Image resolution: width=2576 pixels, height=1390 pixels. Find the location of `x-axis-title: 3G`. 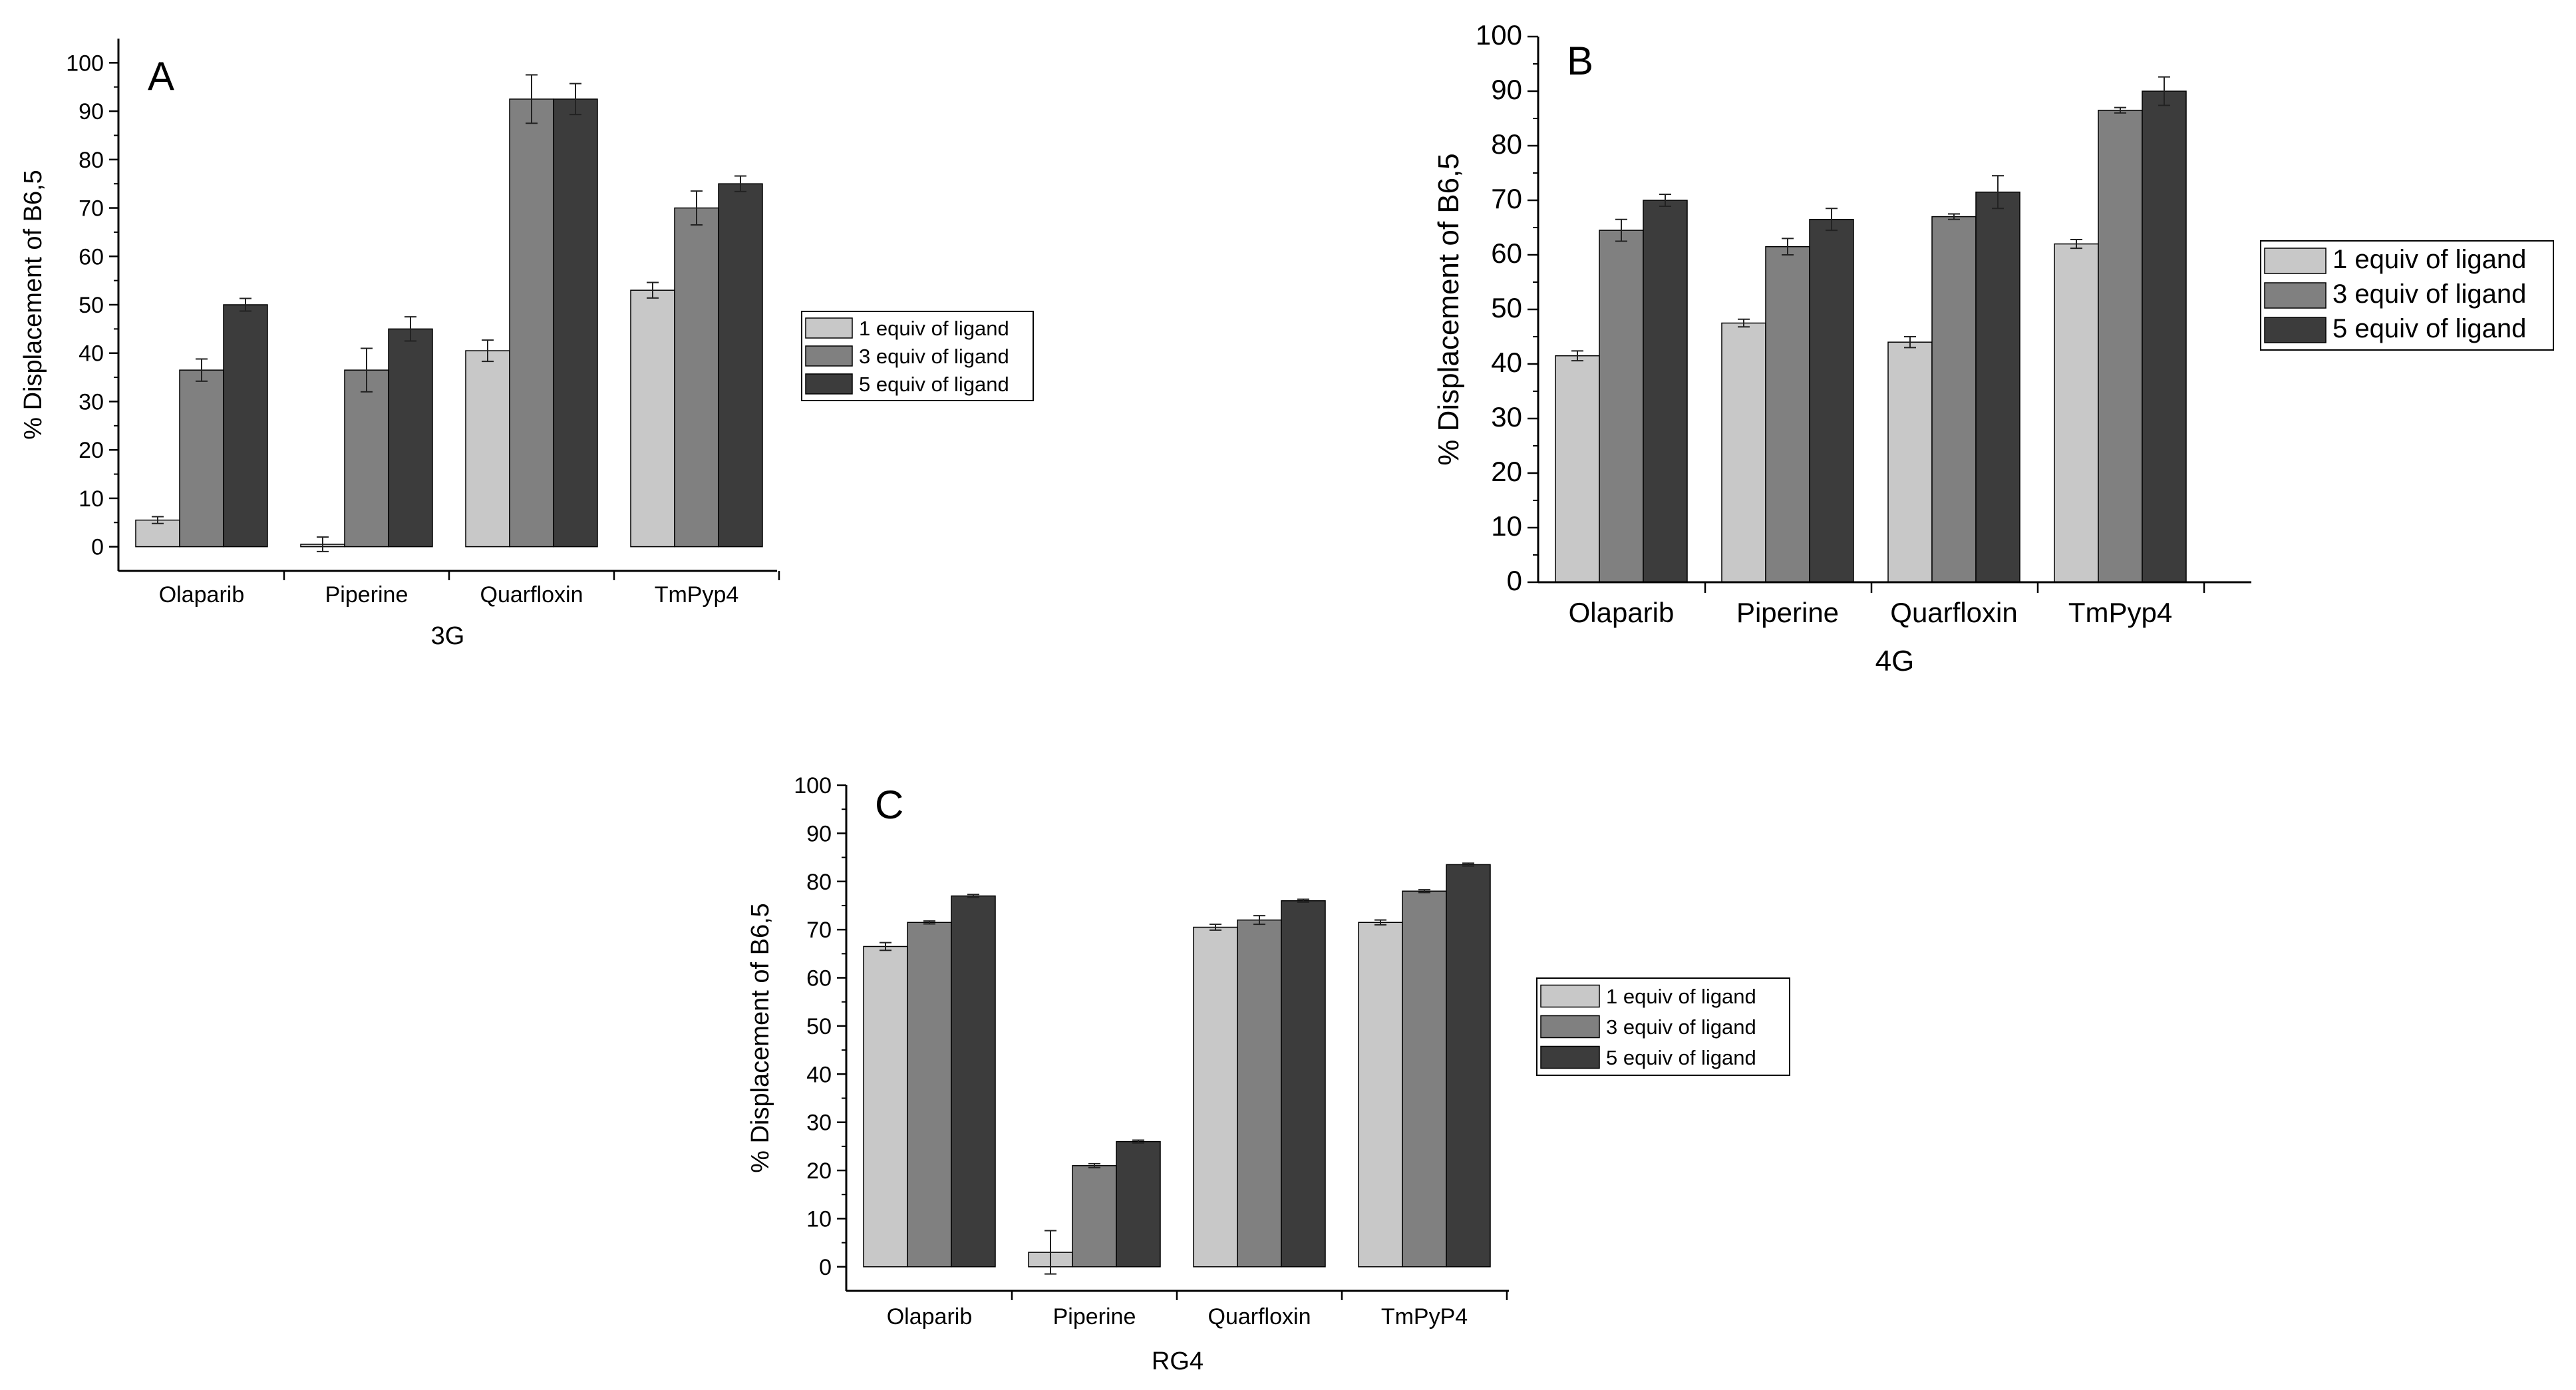

x-axis-title: 3G is located at coordinates (448, 636).